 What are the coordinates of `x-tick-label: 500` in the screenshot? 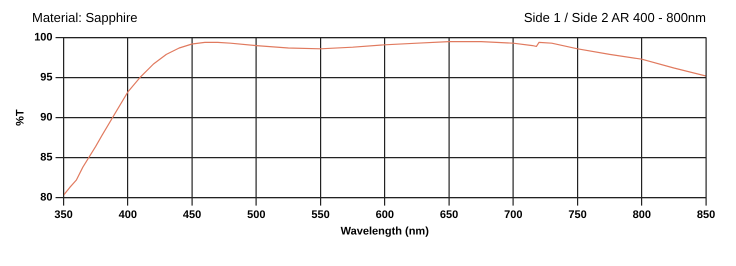 It's located at (256, 215).